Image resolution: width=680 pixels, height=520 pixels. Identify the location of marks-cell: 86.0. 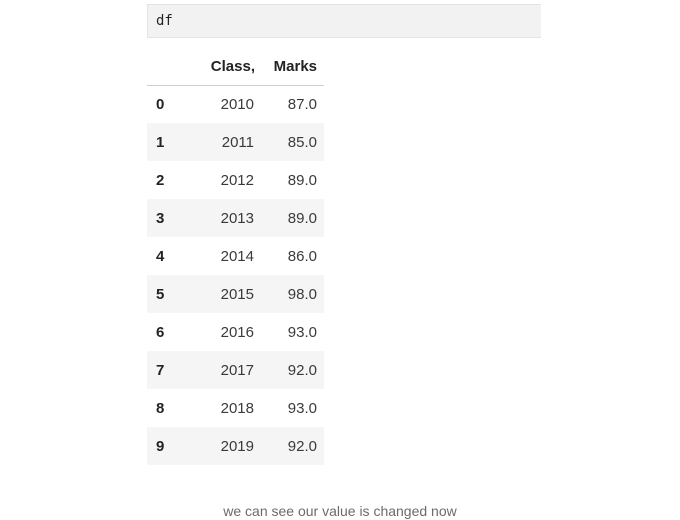
(302, 256).